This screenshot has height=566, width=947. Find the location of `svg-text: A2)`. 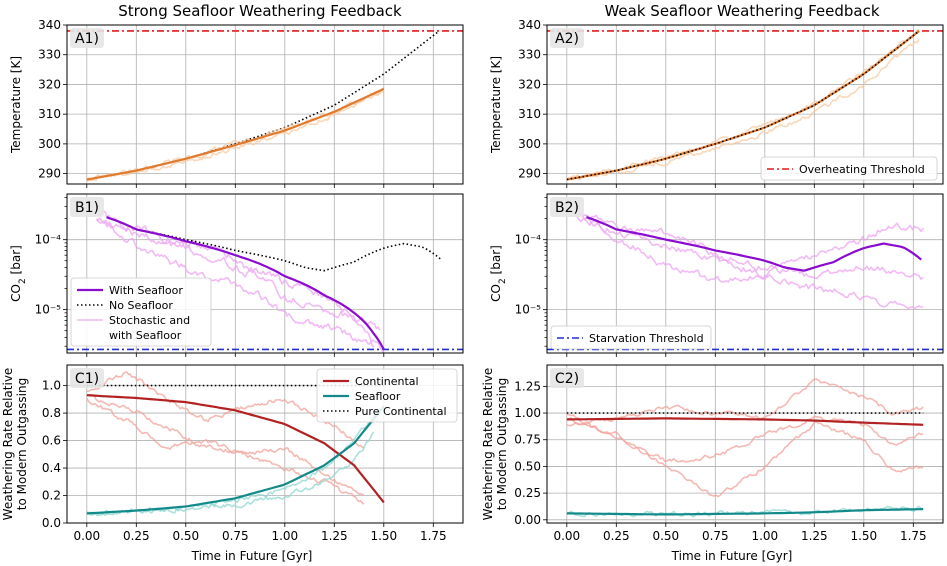

svg-text: A2) is located at coordinates (567, 39).